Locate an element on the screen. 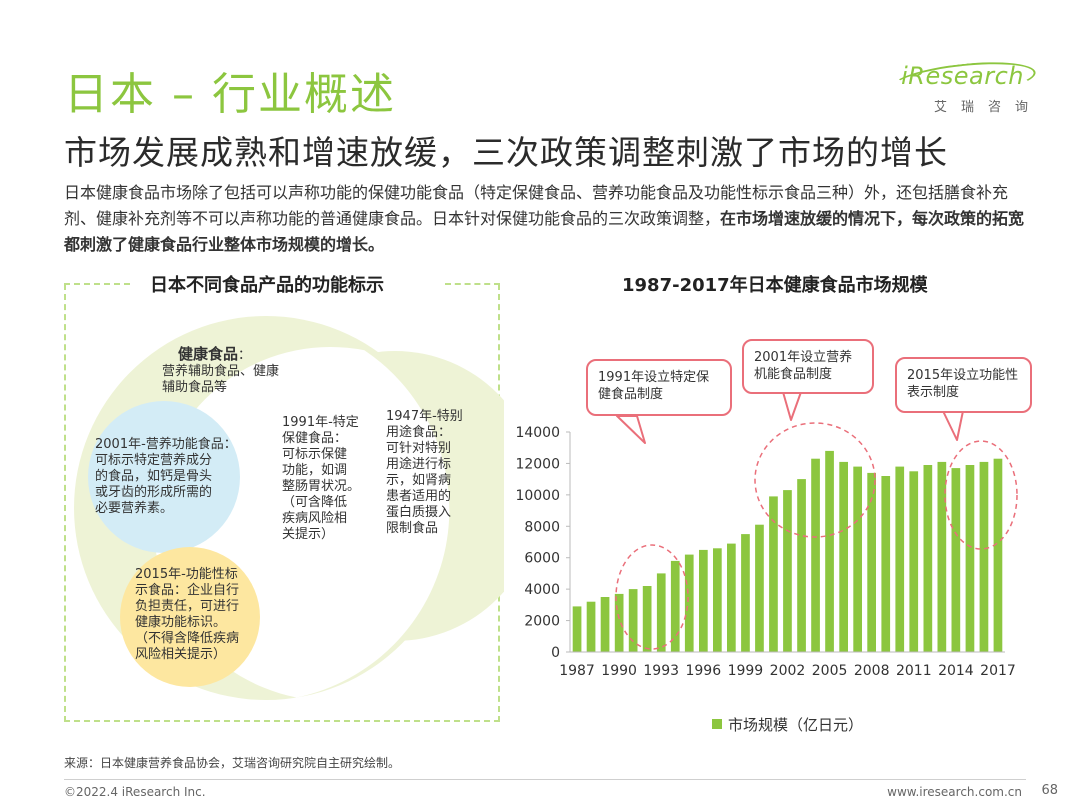 This screenshot has width=1080, height=810. nutrition-line-1: 2001年-营养功能食品： is located at coordinates (166, 444).